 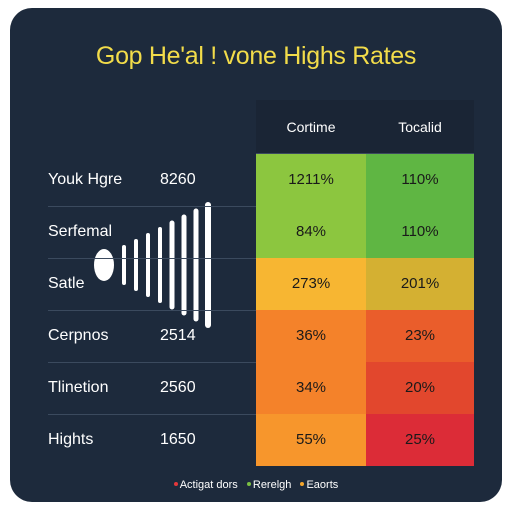 I want to click on legend-label: Rerelgh, so click(x=272, y=485).